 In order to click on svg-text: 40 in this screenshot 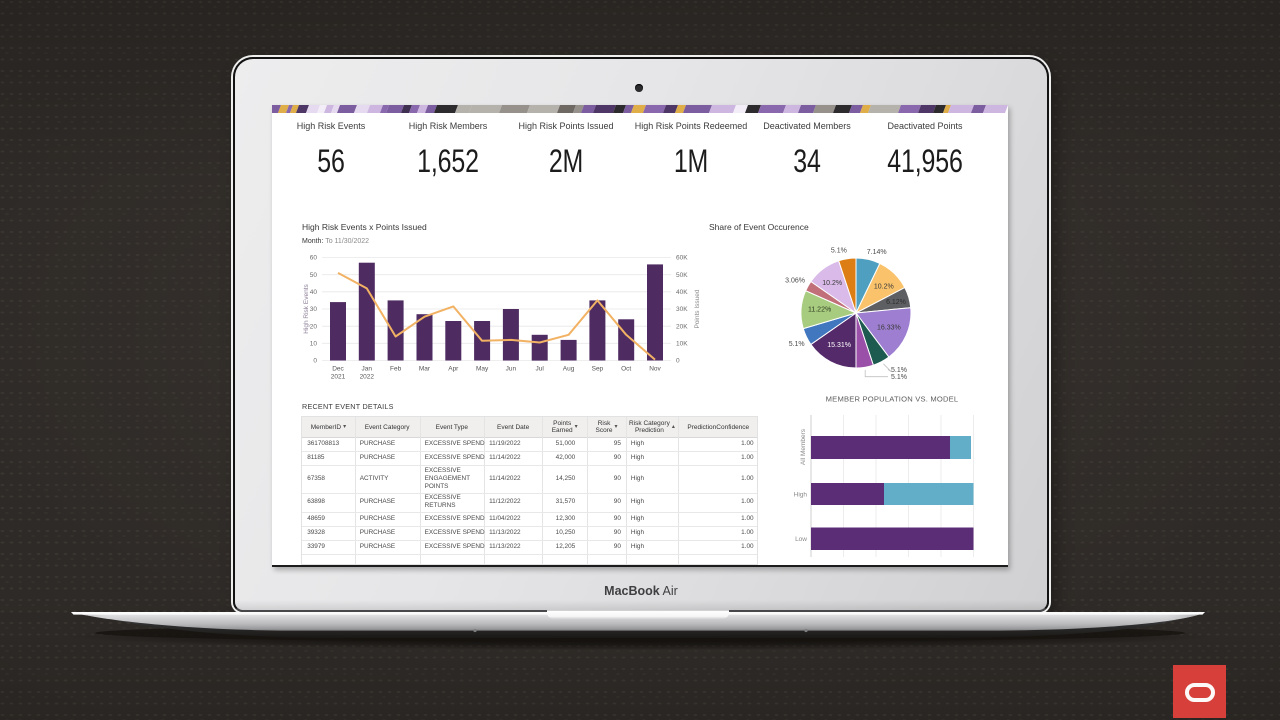, I will do `click(314, 292)`.